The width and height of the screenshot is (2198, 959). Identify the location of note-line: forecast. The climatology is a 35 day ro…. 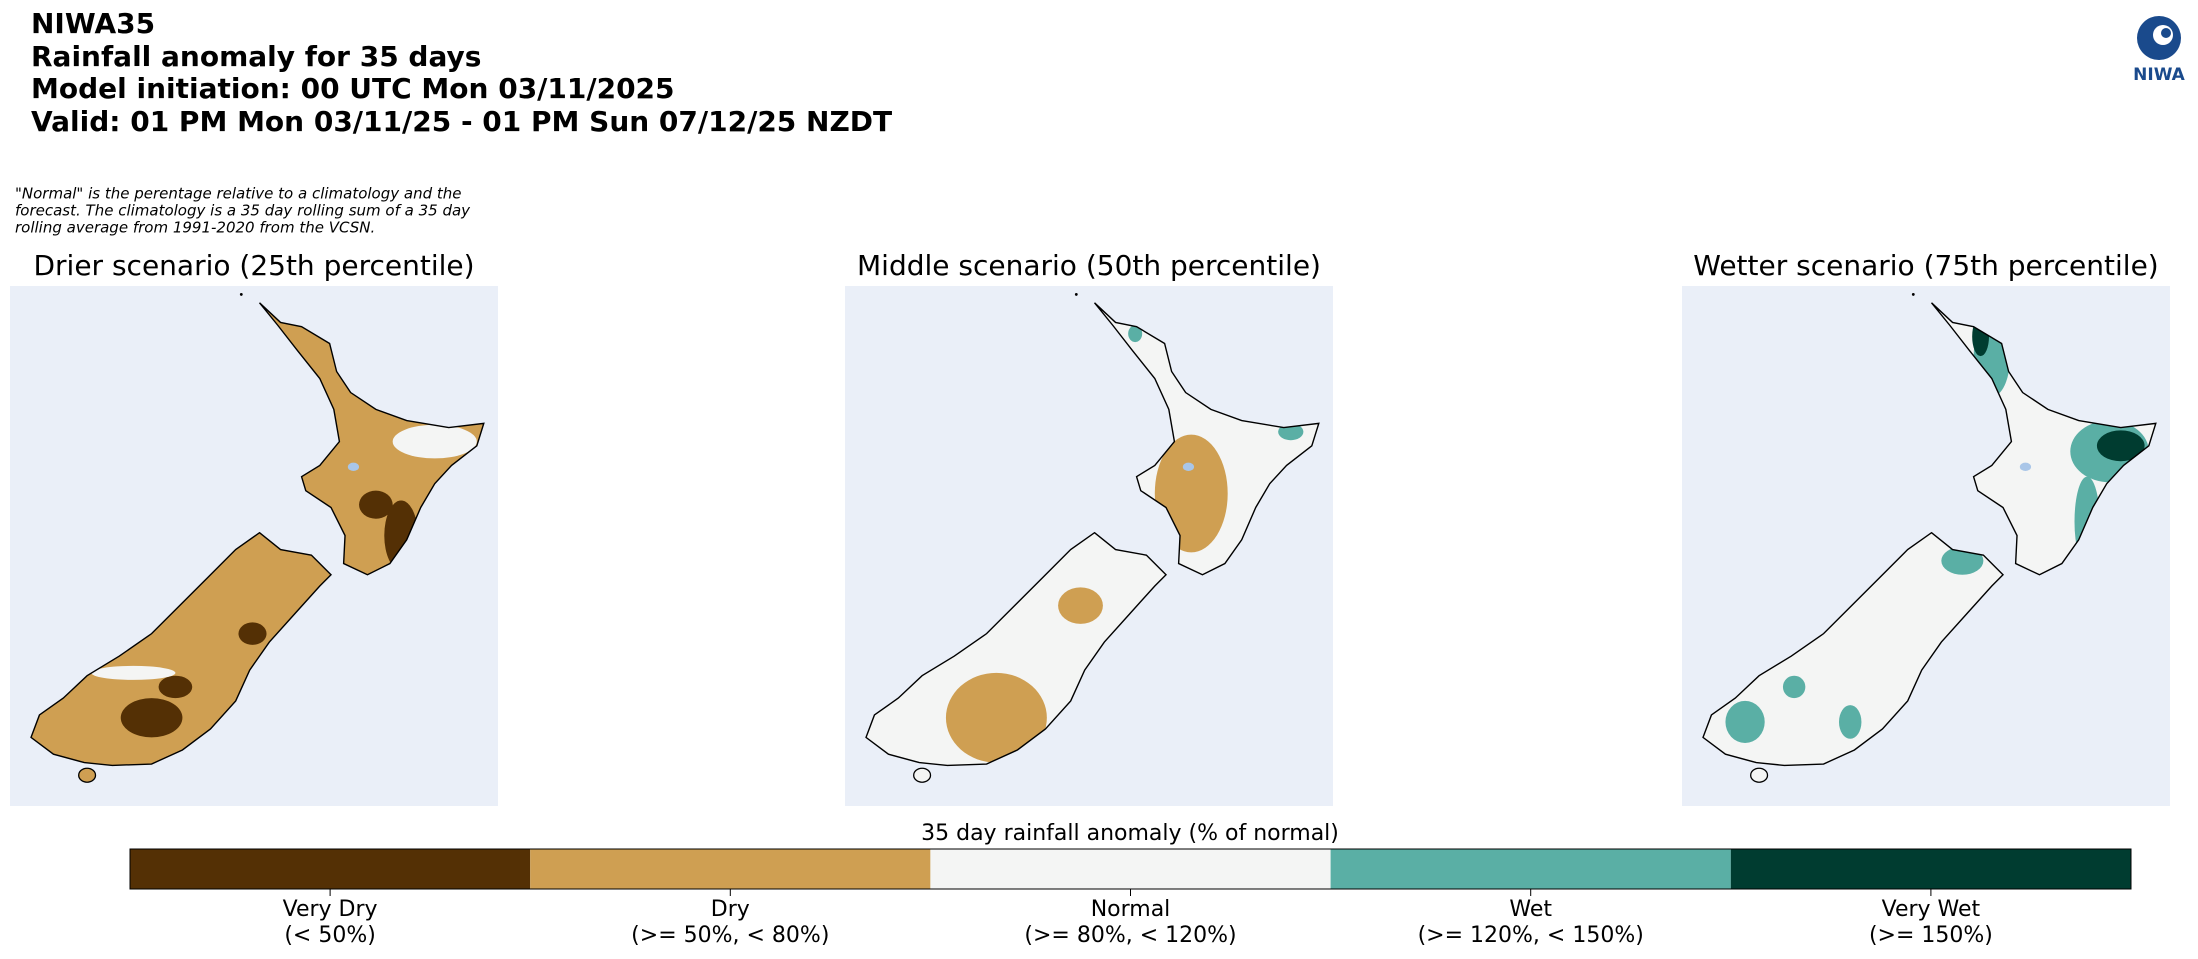
(243, 211).